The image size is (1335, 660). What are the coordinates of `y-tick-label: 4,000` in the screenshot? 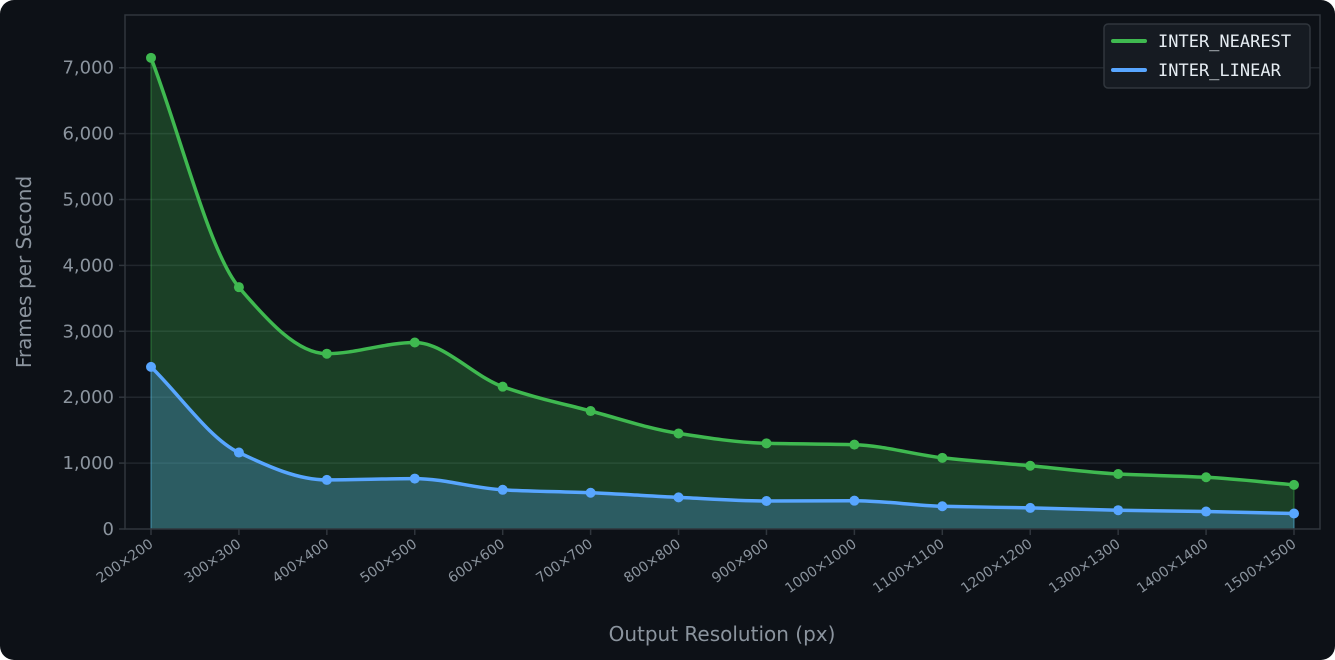 It's located at (88, 265).